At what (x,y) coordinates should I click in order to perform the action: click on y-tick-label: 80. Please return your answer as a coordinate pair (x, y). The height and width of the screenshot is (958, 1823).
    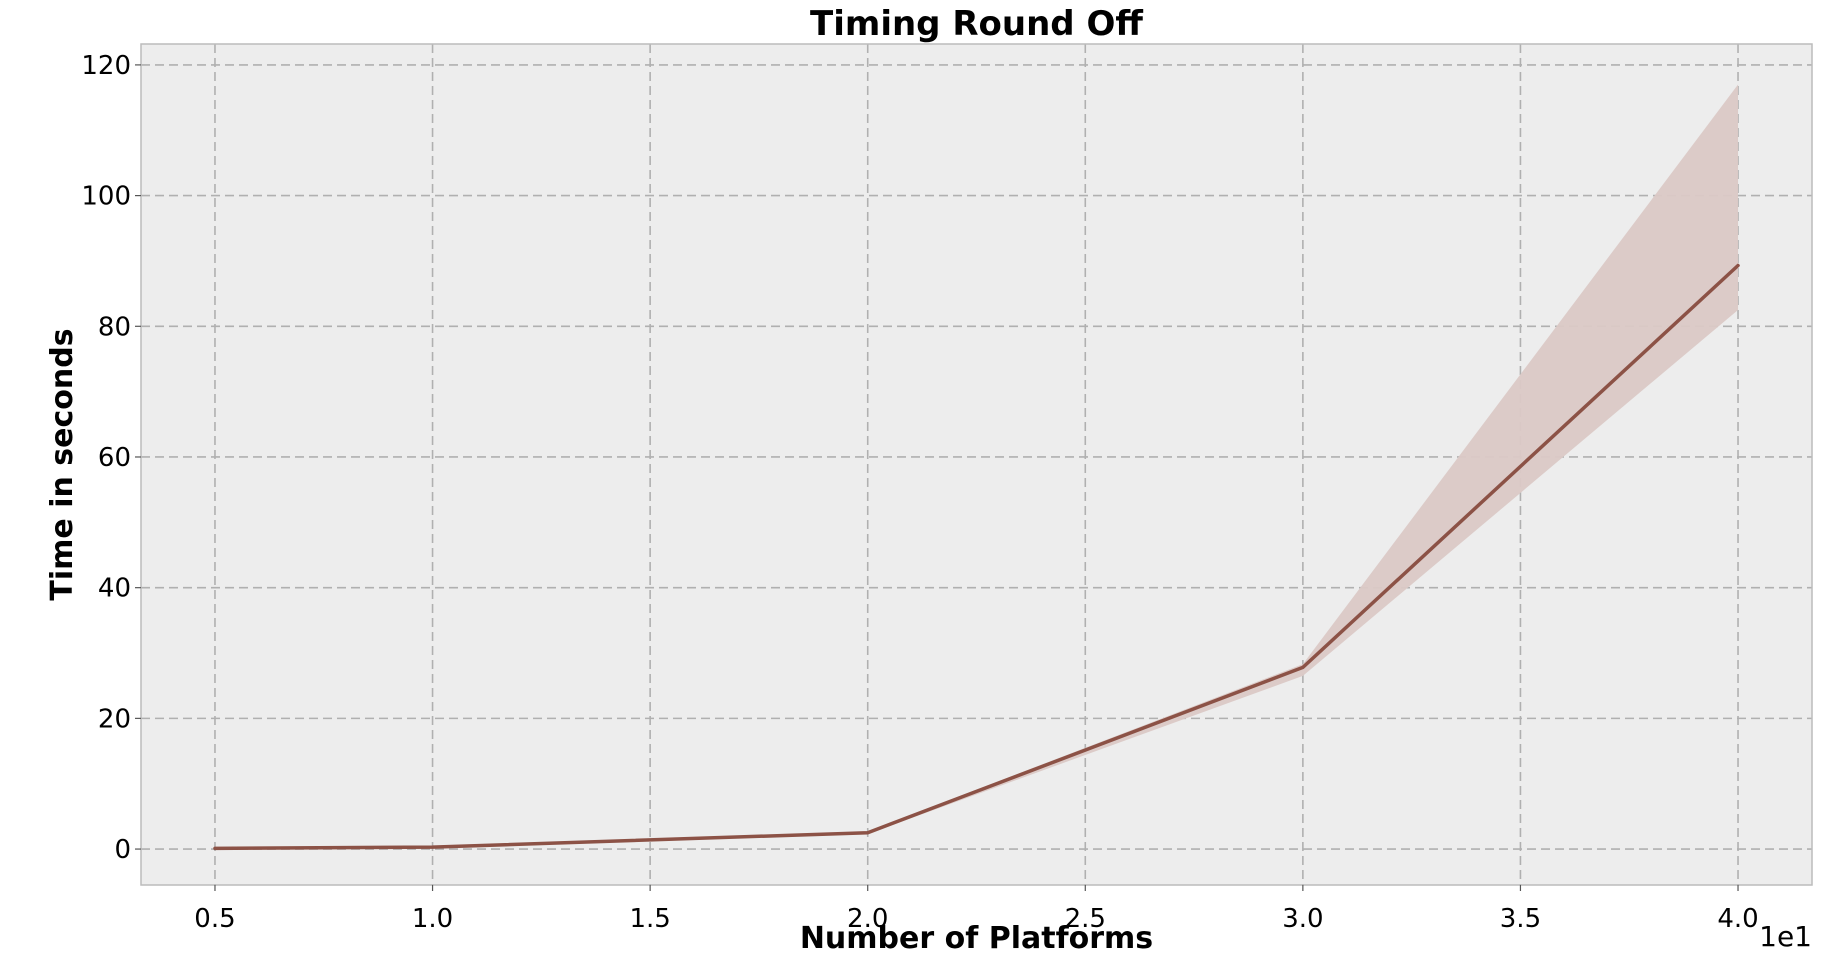
    Looking at the image, I should click on (114, 327).